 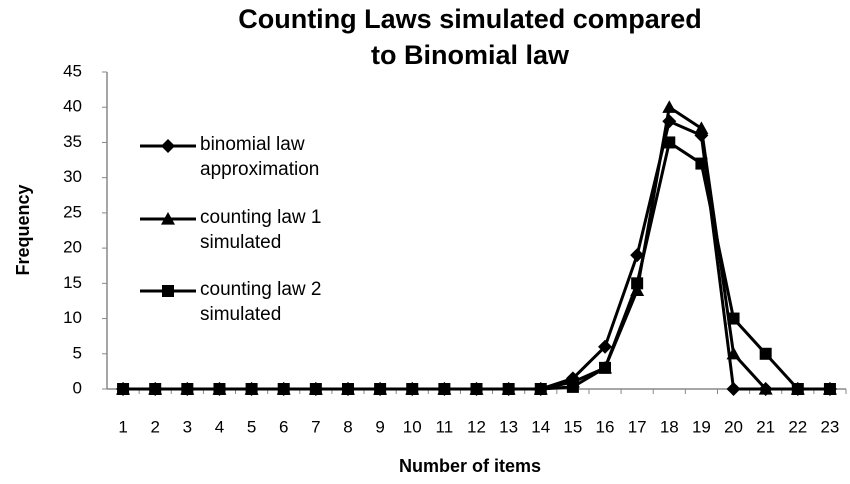 I want to click on y-tick-label: 45, so click(x=72, y=70).